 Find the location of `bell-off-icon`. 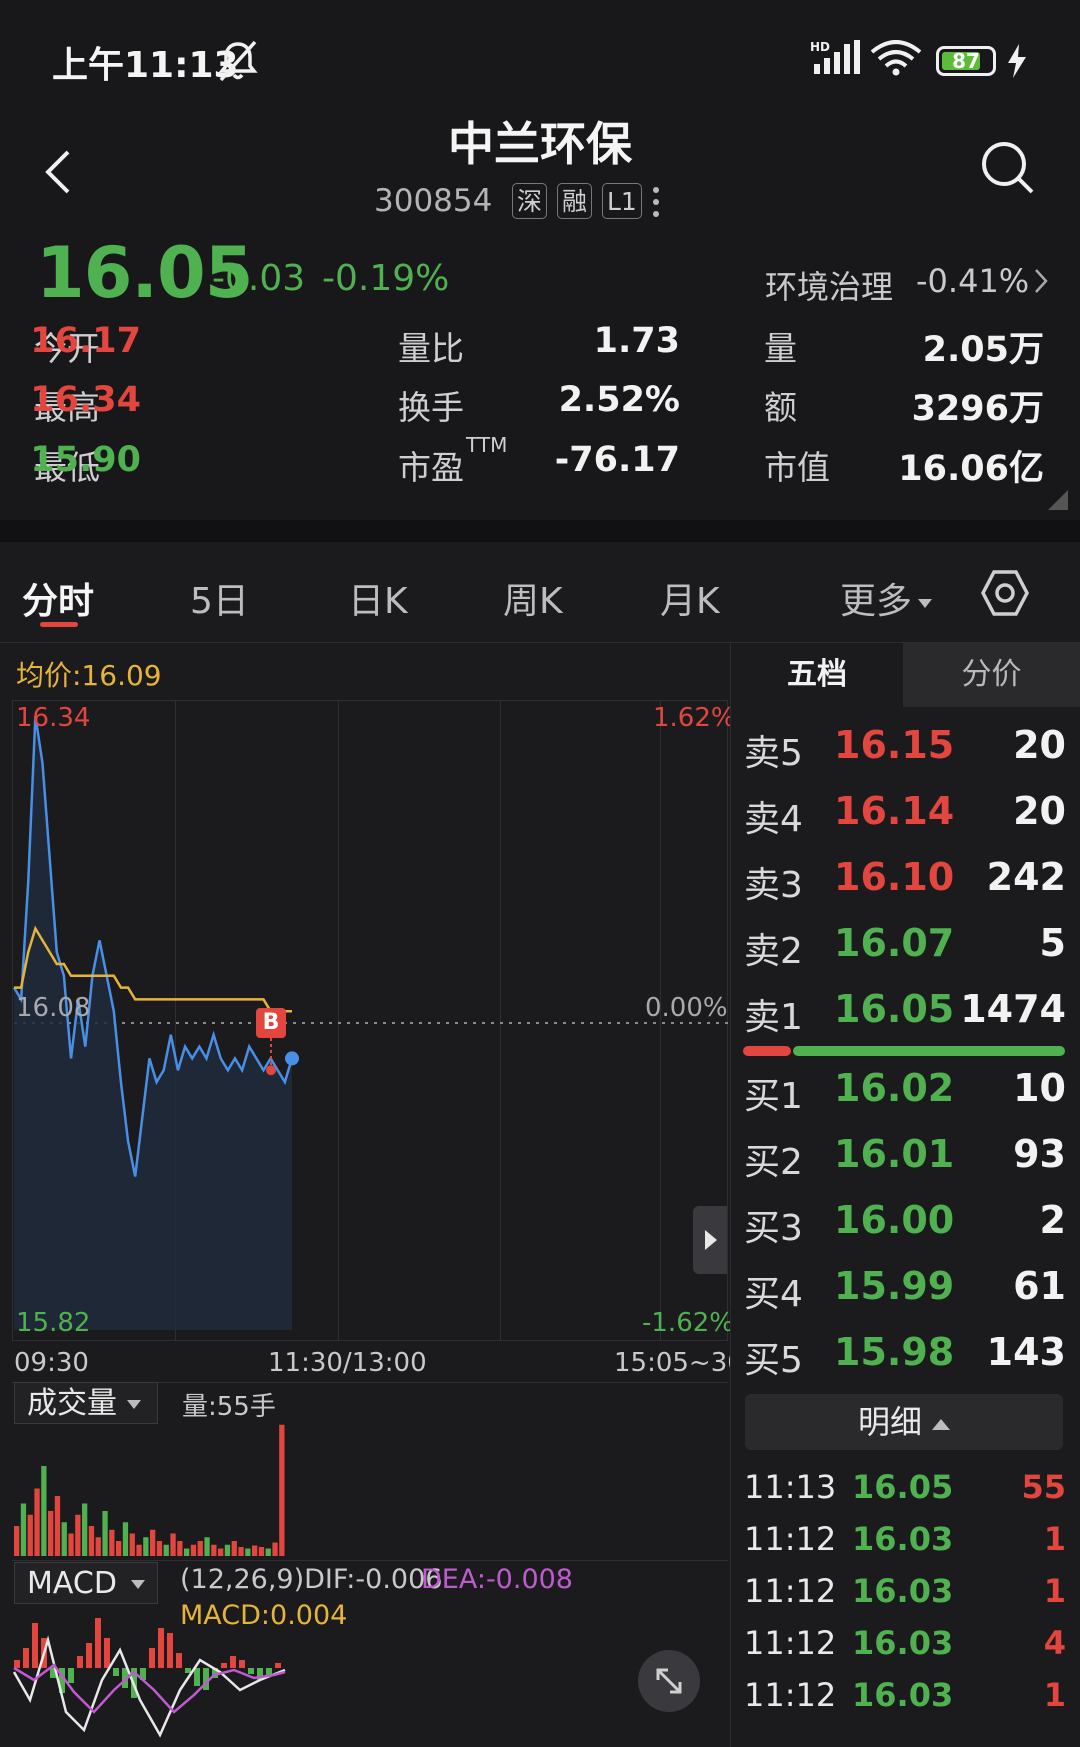

bell-off-icon is located at coordinates (238, 61).